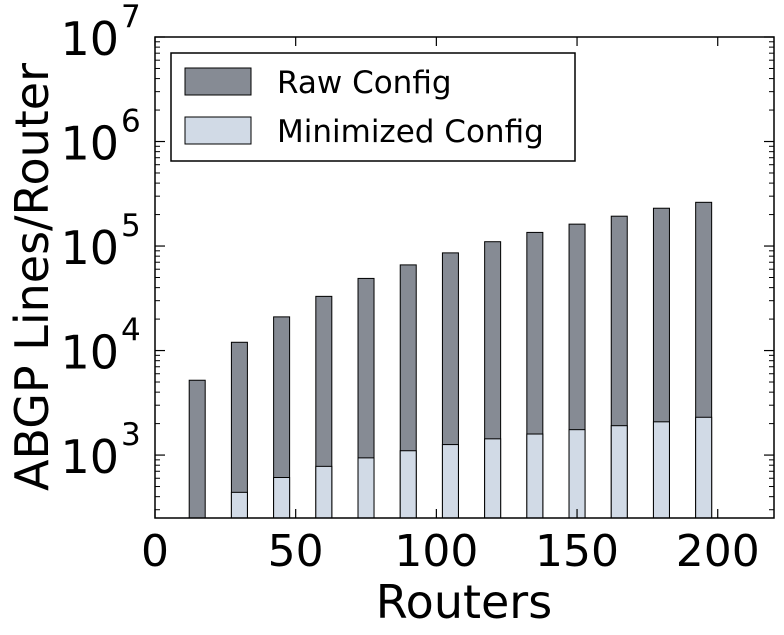 This screenshot has width=784, height=635. I want to click on legend-label-minimized-config: Minimized Config, so click(410, 132).